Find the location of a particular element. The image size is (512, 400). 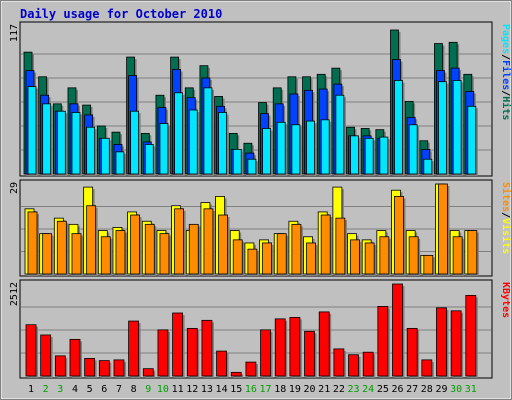

day-label-12: 12 is located at coordinates (192, 389).